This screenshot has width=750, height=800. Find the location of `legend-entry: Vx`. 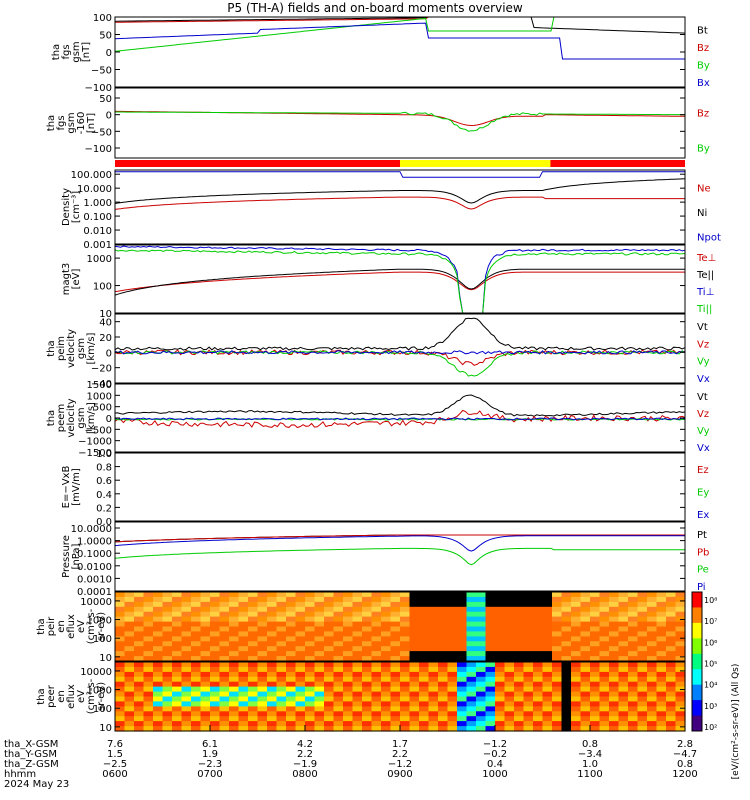

legend-entry: Vx is located at coordinates (703, 448).